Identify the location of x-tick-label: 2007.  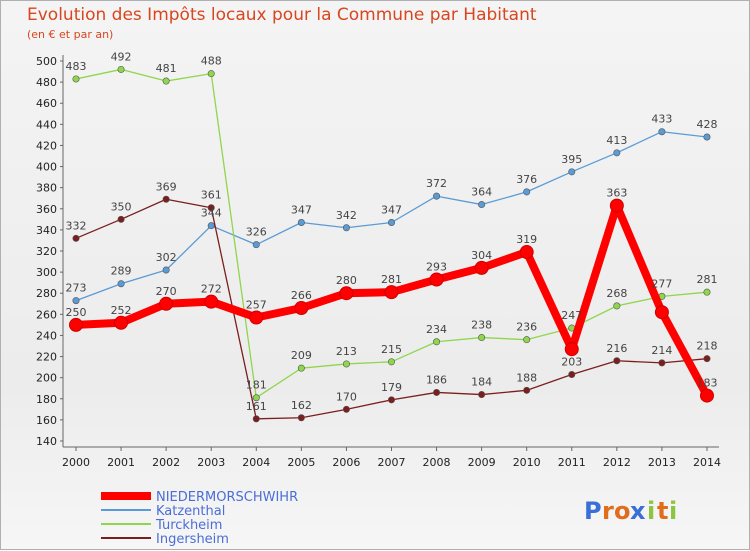
(391, 462).